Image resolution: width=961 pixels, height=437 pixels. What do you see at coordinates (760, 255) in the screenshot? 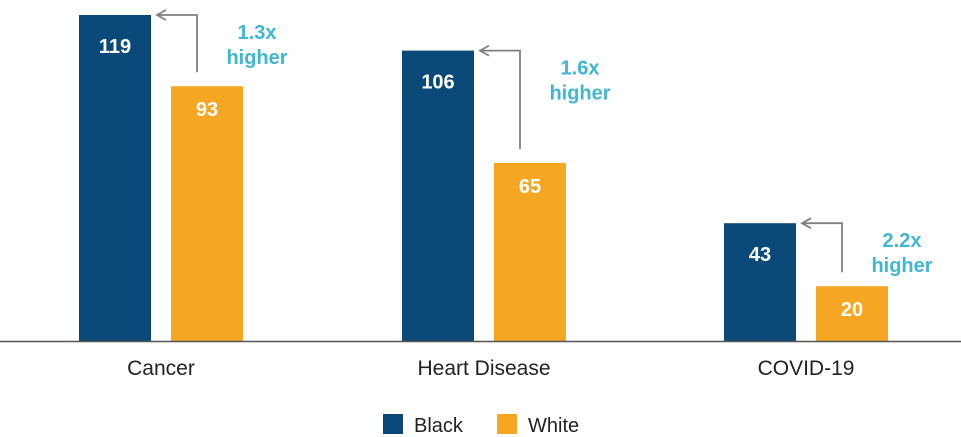
I see `data-label-black-covid-19: 43` at bounding box center [760, 255].